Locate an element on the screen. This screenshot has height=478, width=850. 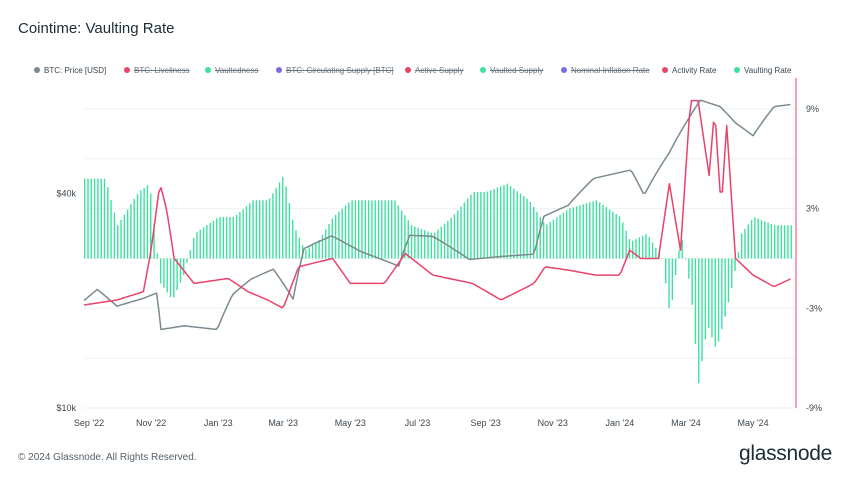
legend-item-liveliness: BTC: Liveliness is located at coordinates (157, 70).